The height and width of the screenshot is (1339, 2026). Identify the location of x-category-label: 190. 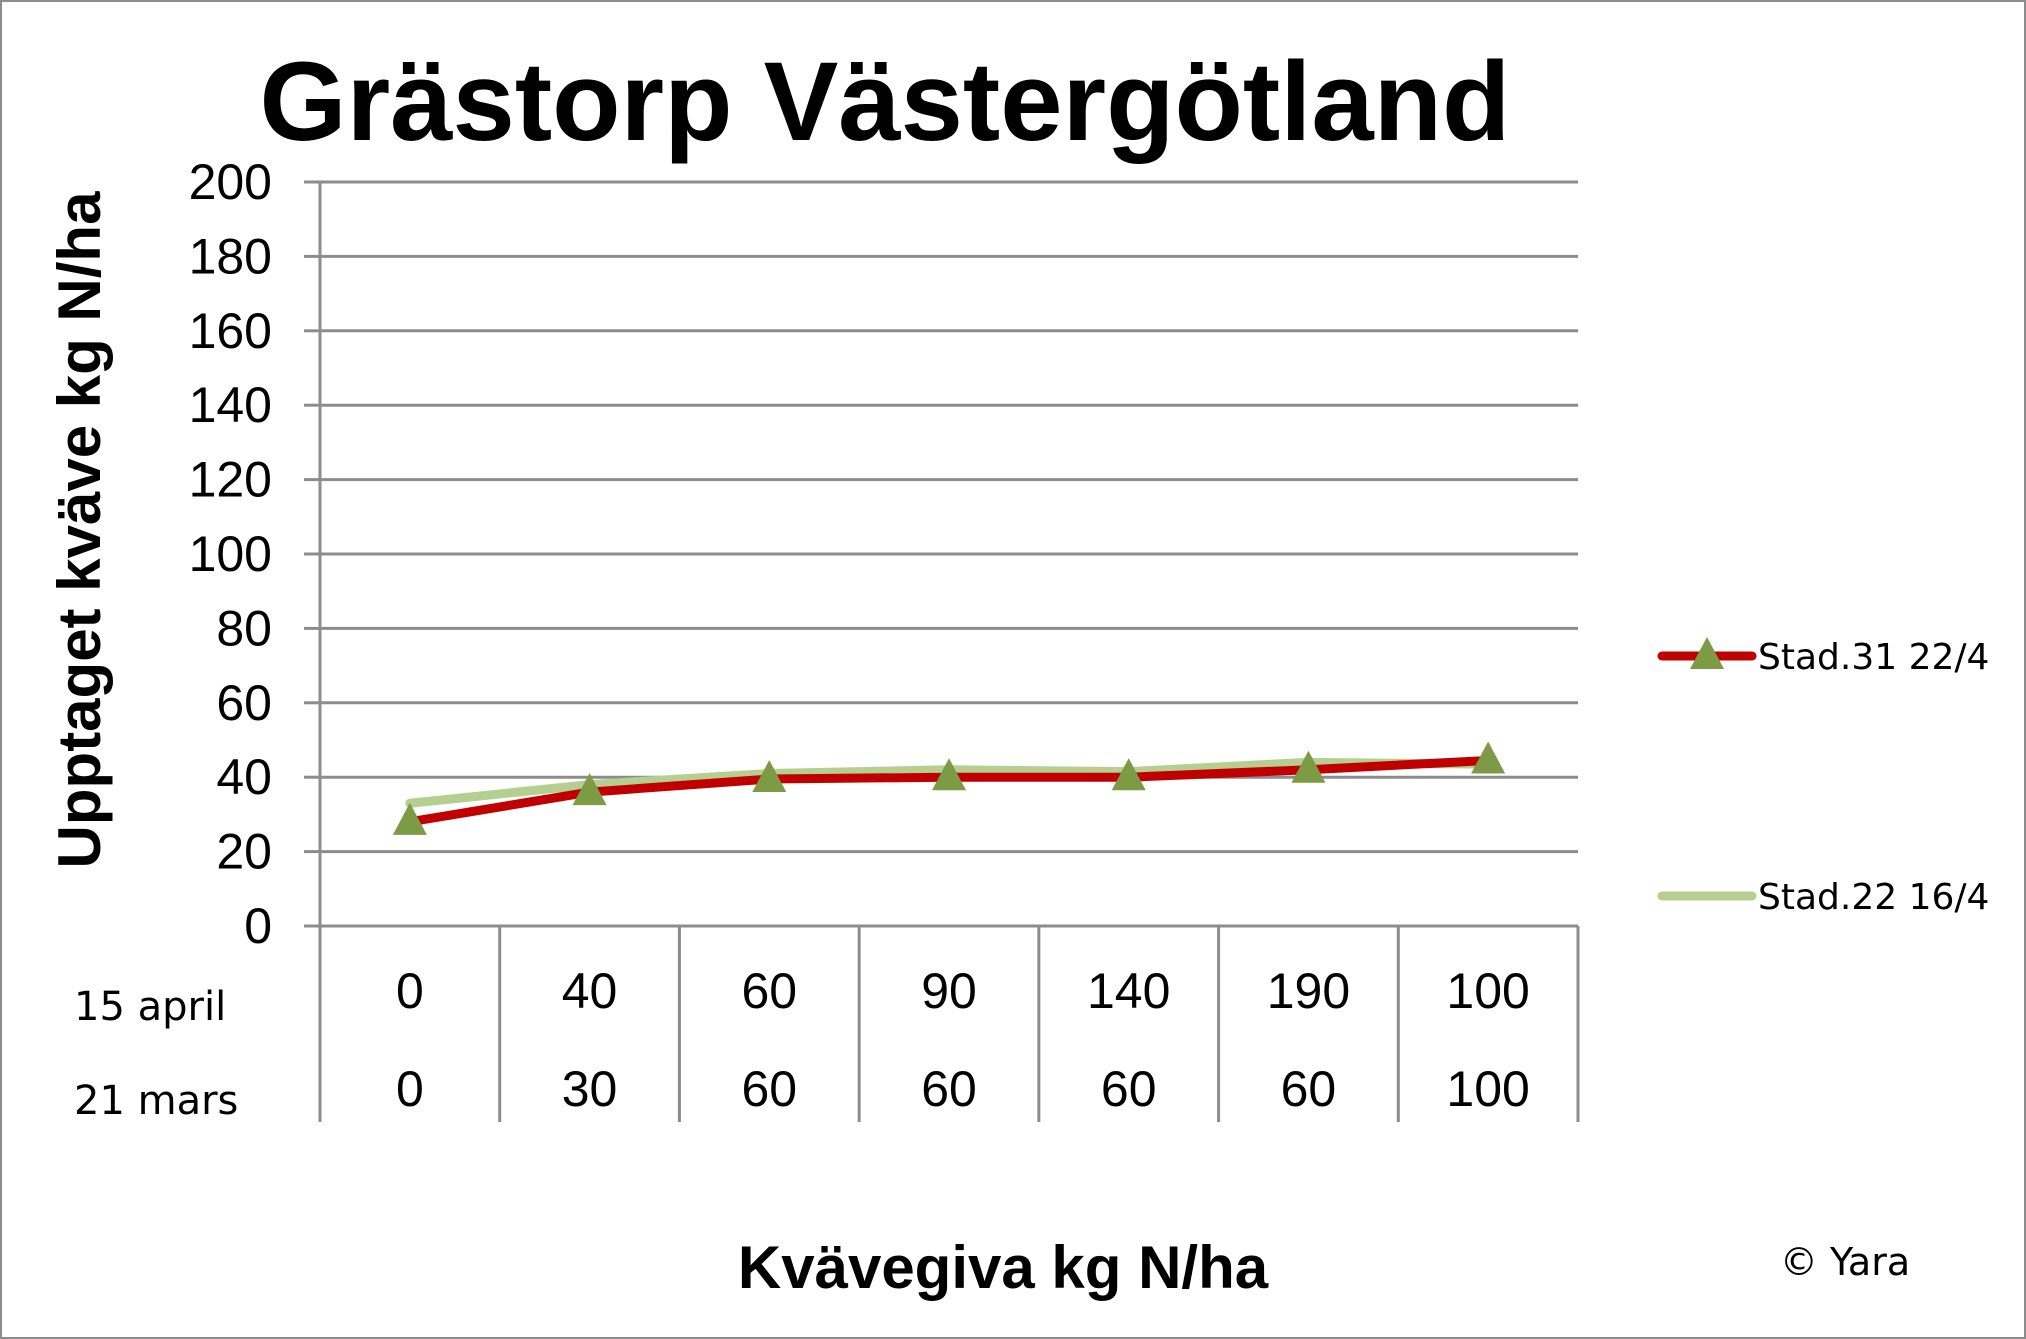
(1308, 991).